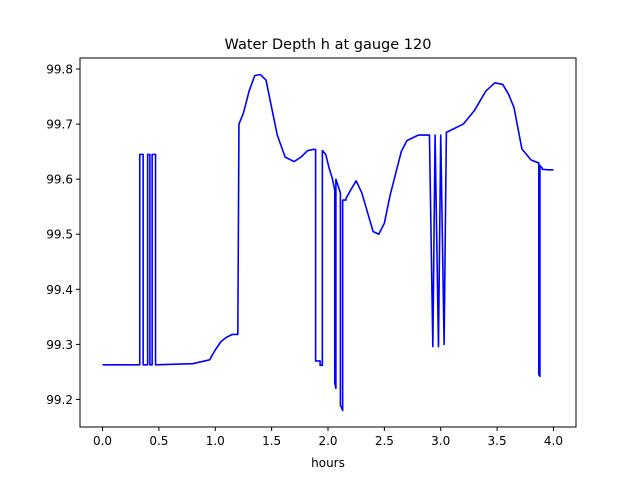 The height and width of the screenshot is (480, 640). I want to click on x-tick-label: 1.0, so click(215, 441).